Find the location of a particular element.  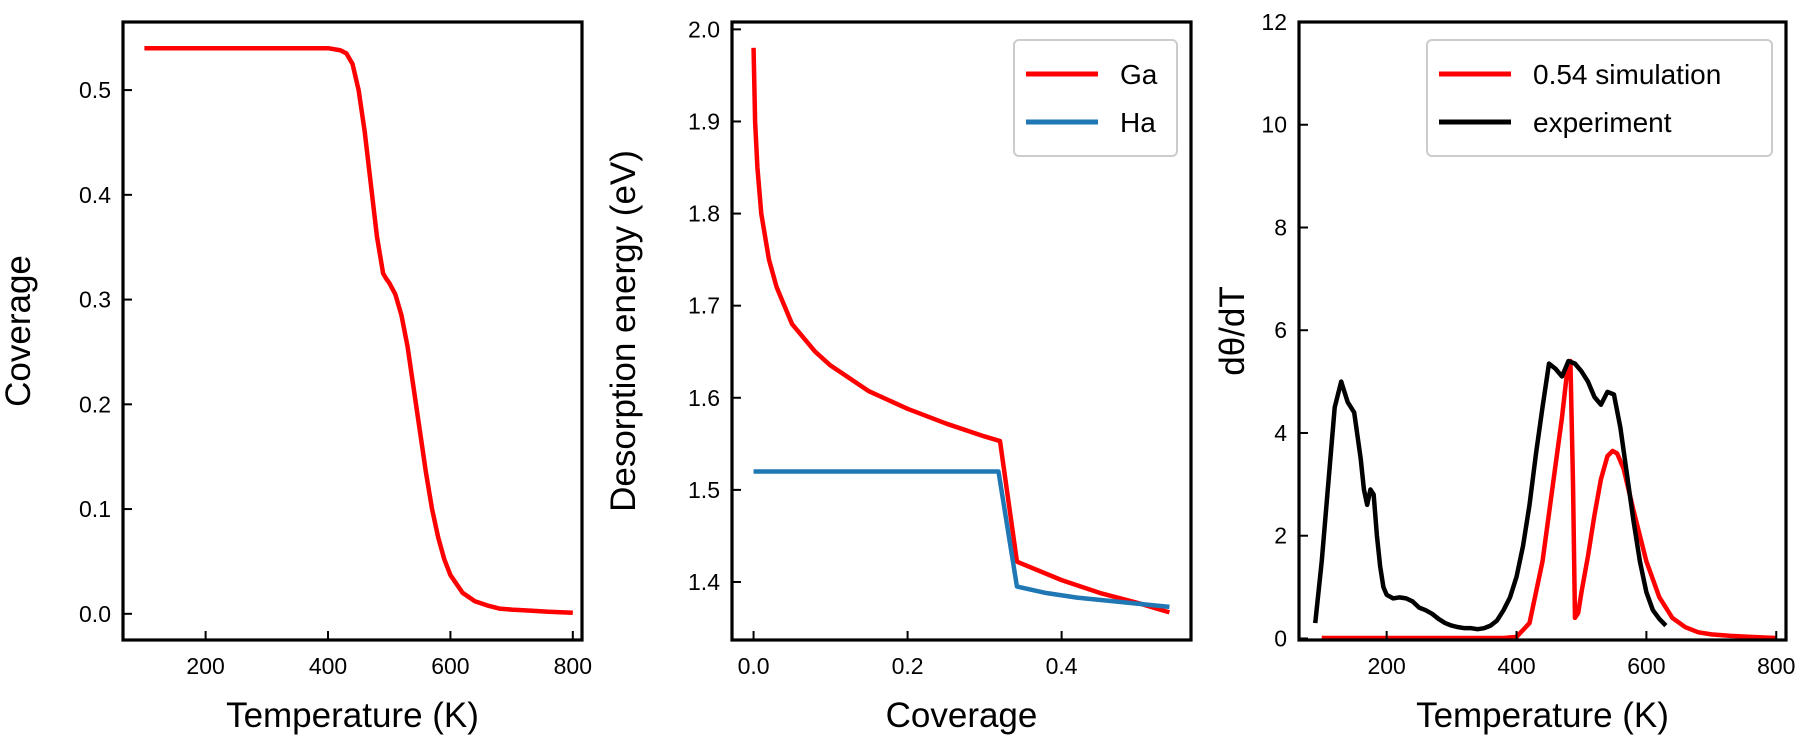

y-axis-title: Desorption energy (eV) is located at coordinates (623, 331).